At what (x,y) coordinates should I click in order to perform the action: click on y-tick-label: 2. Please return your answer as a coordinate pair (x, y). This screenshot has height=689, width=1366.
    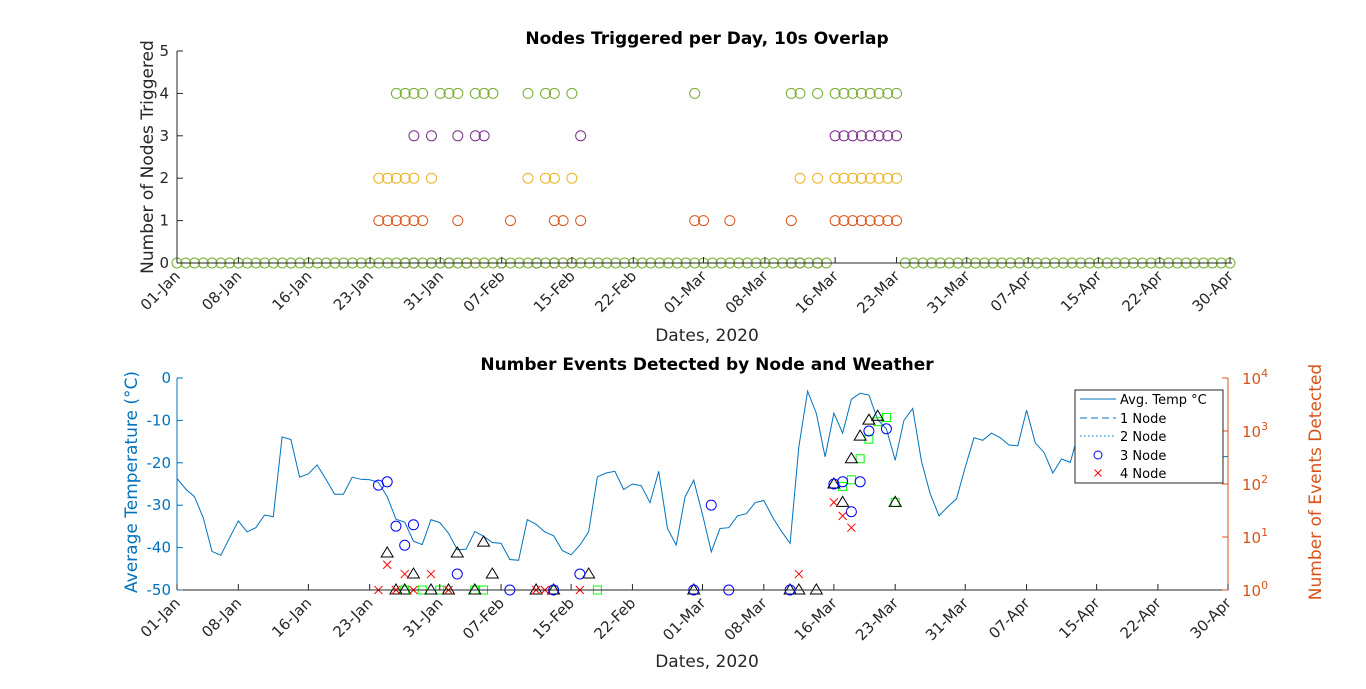
    Looking at the image, I should click on (164, 178).